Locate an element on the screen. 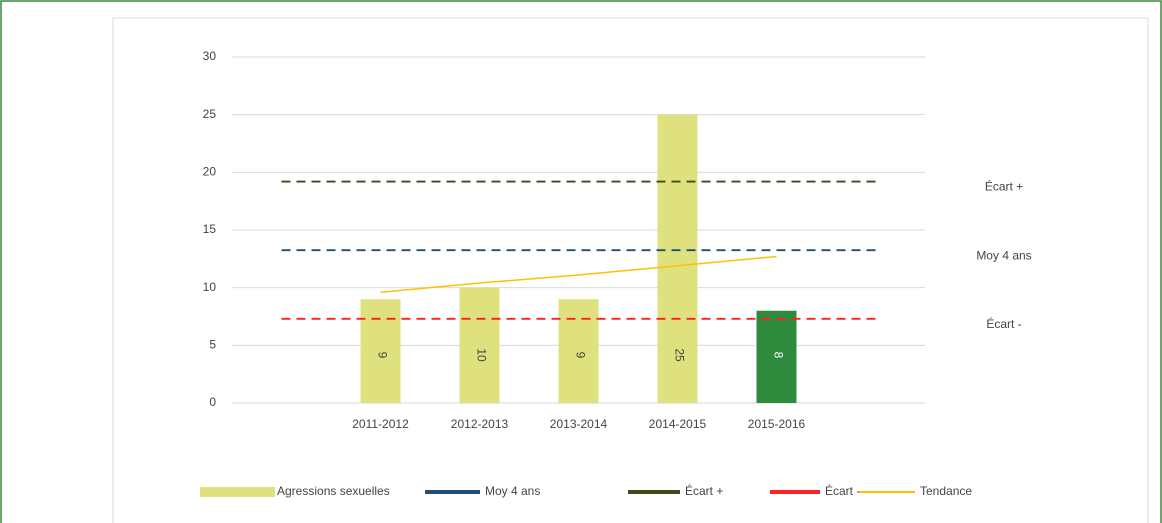 This screenshot has width=1162, height=523. legend-swatch is located at coordinates (237, 492).